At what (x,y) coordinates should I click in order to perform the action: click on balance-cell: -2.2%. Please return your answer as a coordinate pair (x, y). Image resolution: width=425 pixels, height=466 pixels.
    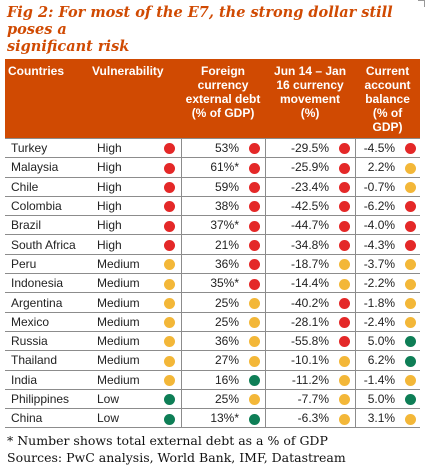
    Looking at the image, I should click on (378, 283).